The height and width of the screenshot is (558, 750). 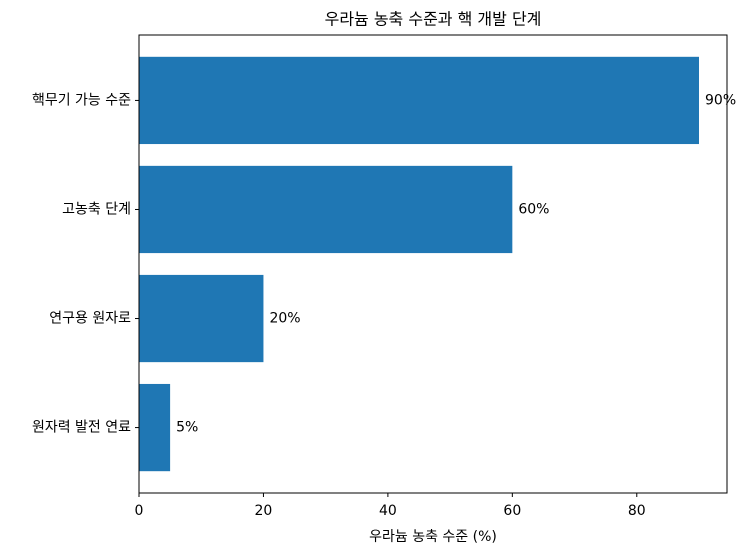 What do you see at coordinates (388, 511) in the screenshot?
I see `x-tick-label: 40` at bounding box center [388, 511].